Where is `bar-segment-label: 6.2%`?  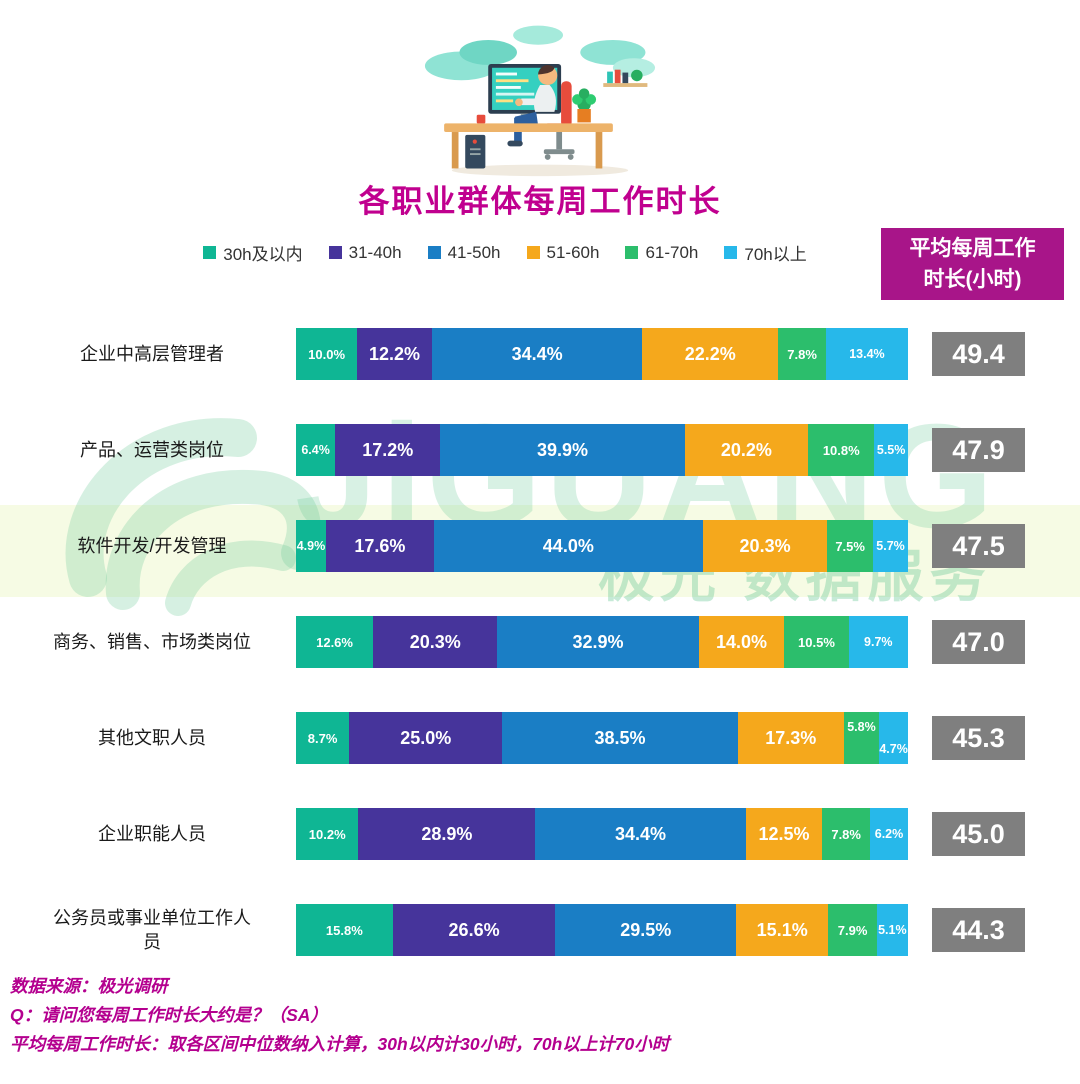 bar-segment-label: 6.2% is located at coordinates (889, 834).